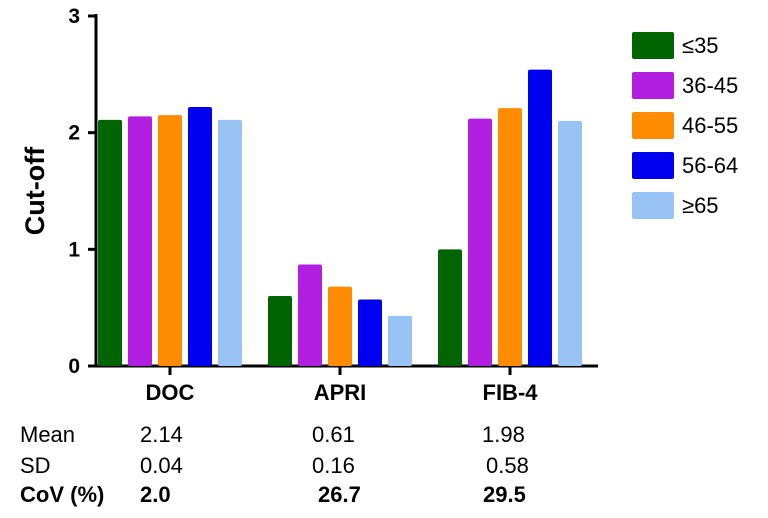  I want to click on stats-cov-fib4: 29.5, so click(504, 494).